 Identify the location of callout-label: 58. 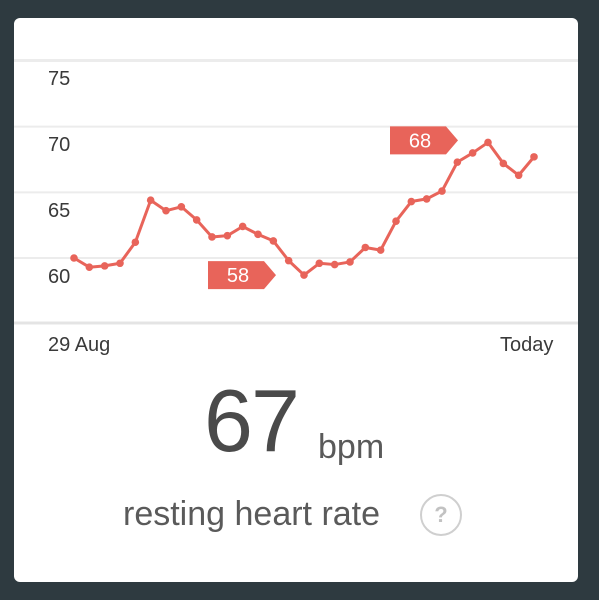
(238, 276).